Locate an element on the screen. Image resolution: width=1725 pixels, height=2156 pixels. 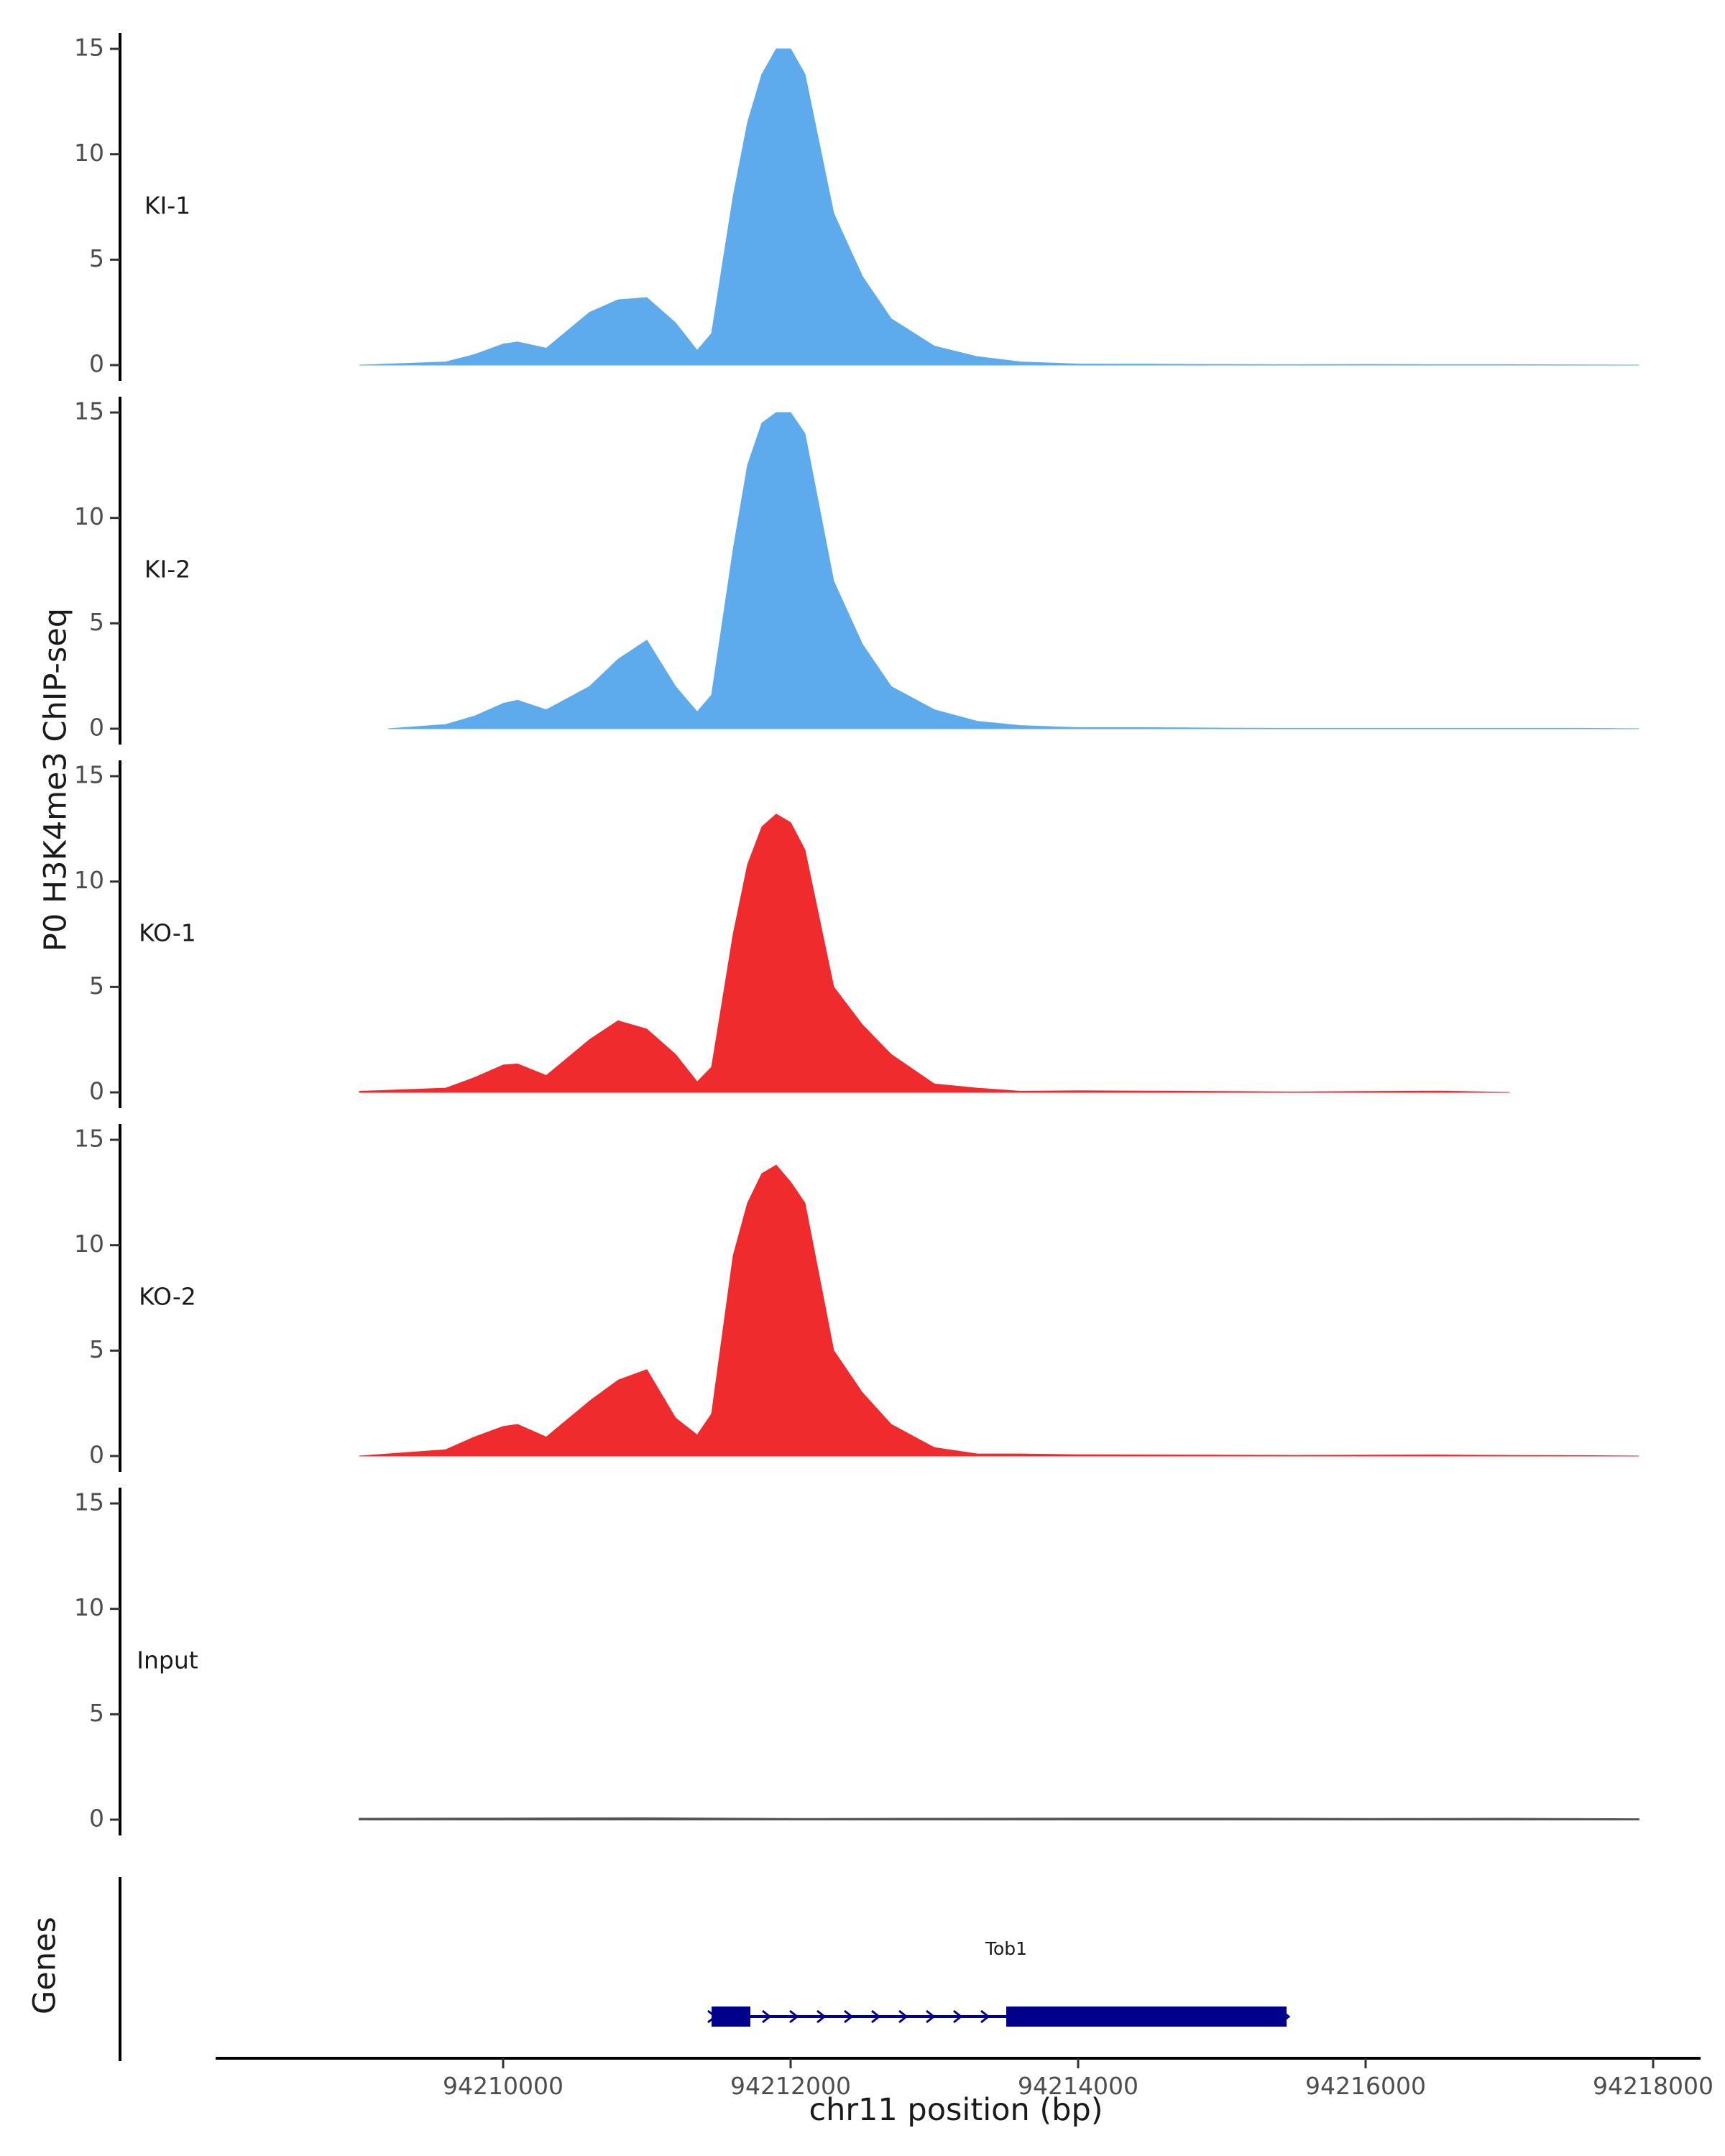
x-tick-label: 94214000 is located at coordinates (1078, 2086).